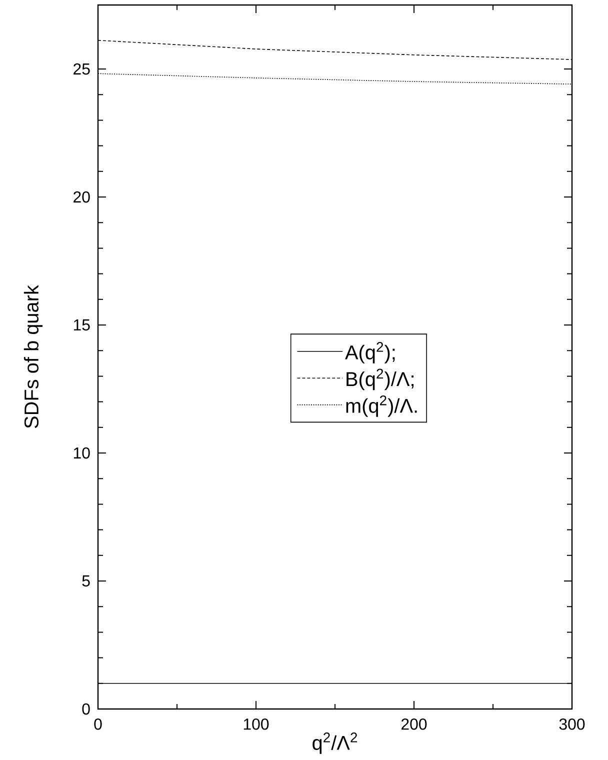 This screenshot has width=608, height=760. I want to click on y-axis-title: SDFs of b quark, so click(33, 356).